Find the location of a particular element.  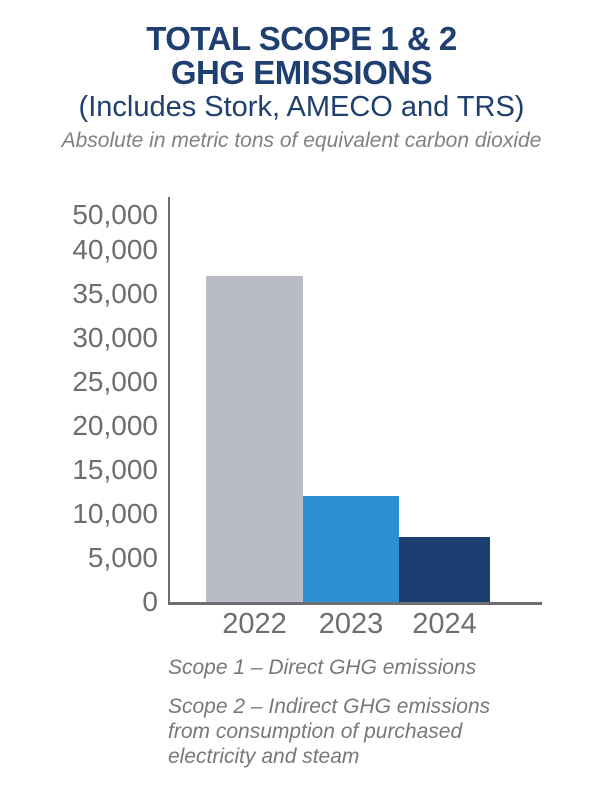

x-axis-label-2022: 2022 is located at coordinates (254, 624).